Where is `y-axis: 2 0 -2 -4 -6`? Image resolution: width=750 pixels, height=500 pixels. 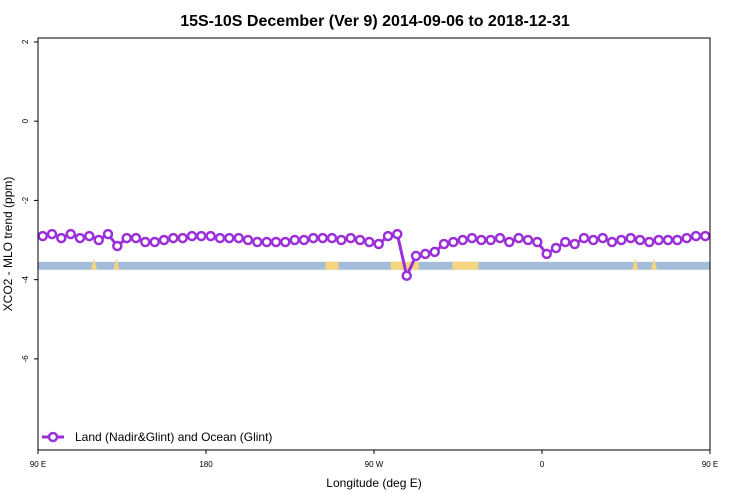 y-axis: 2 0 -2 -4 -6 is located at coordinates (29, 200).